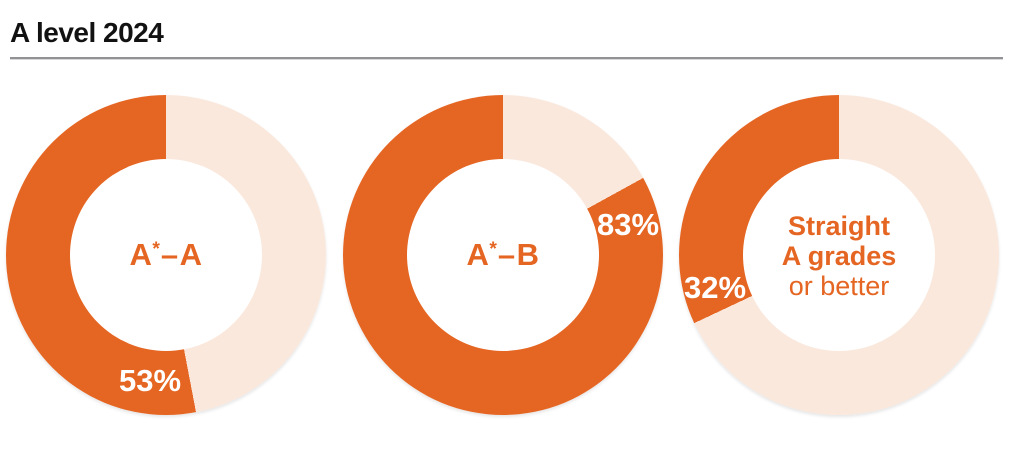  What do you see at coordinates (87, 32) in the screenshot?
I see `page-title: A level 2024` at bounding box center [87, 32].